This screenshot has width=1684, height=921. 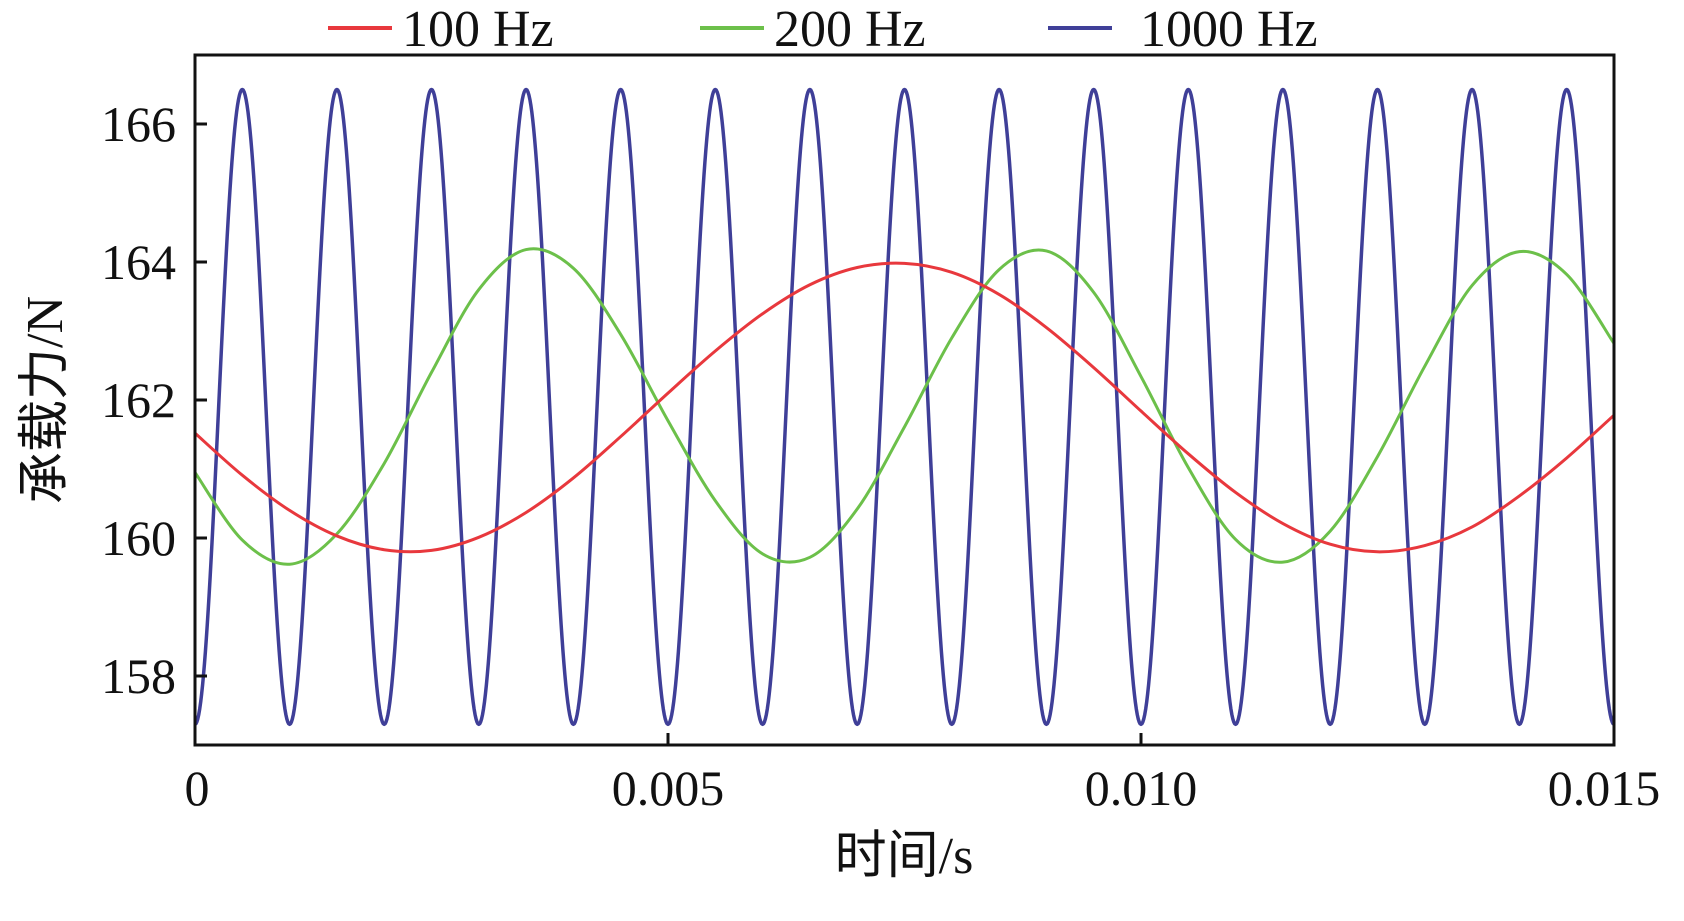 What do you see at coordinates (850, 29) in the screenshot?
I see `legend-label-200hz: 200 Hz` at bounding box center [850, 29].